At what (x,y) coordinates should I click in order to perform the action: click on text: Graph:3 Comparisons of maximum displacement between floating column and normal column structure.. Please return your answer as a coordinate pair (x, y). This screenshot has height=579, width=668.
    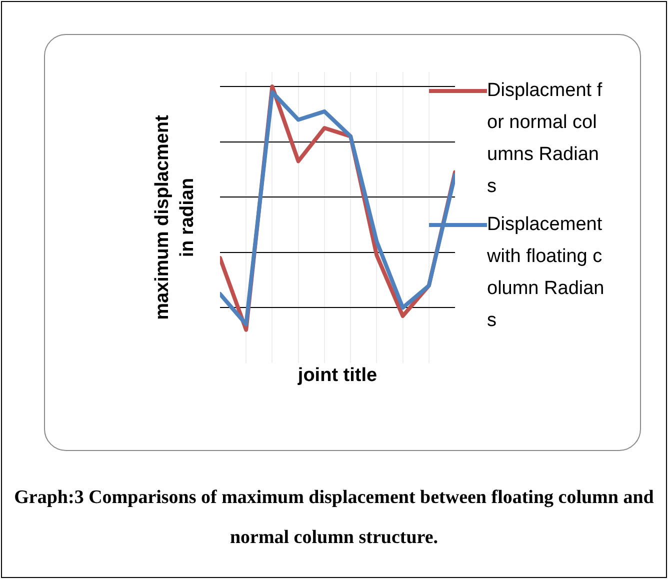
    Looking at the image, I should click on (334, 518).